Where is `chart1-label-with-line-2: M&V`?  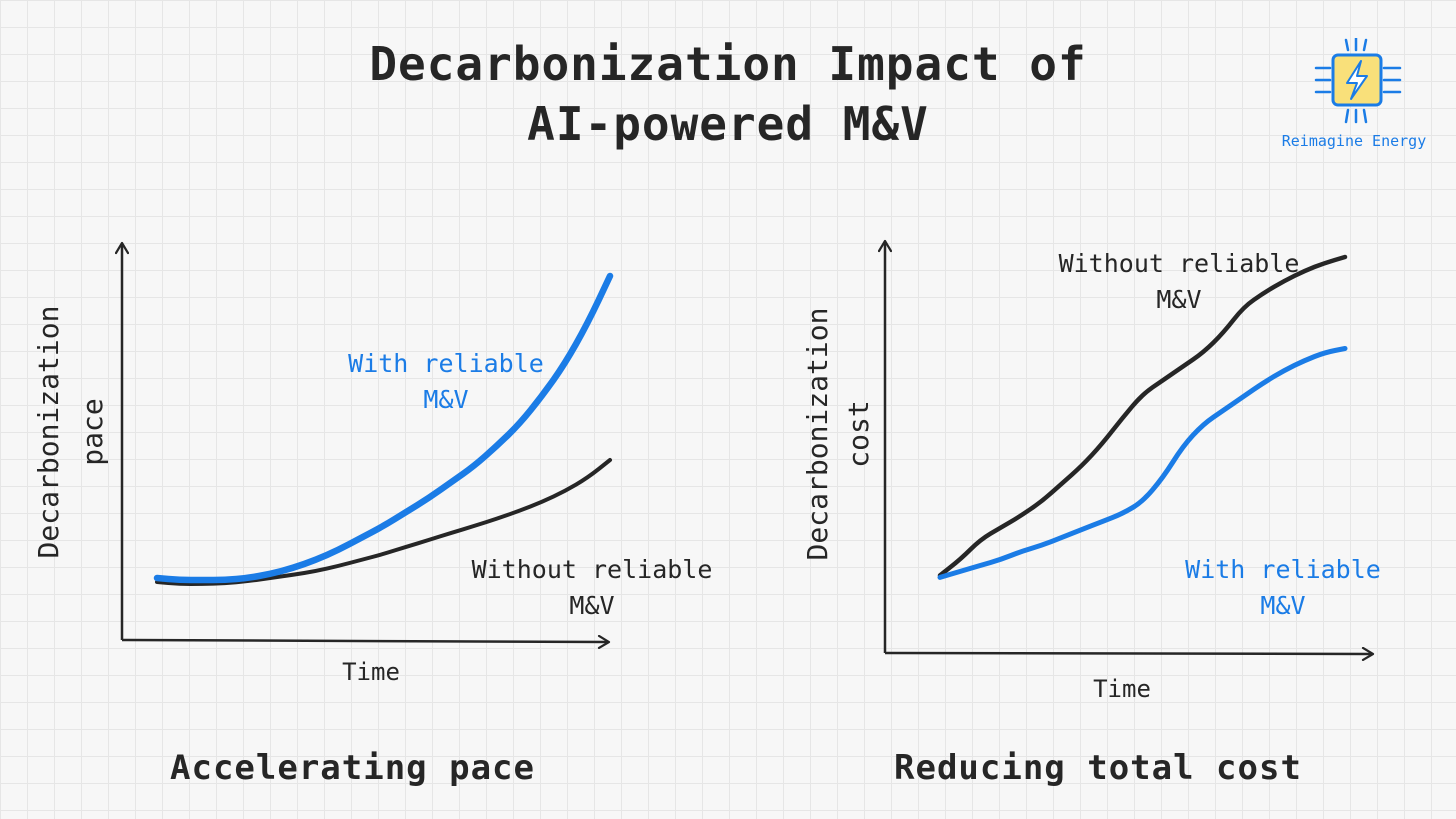 chart1-label-with-line-2: M&V is located at coordinates (445, 399).